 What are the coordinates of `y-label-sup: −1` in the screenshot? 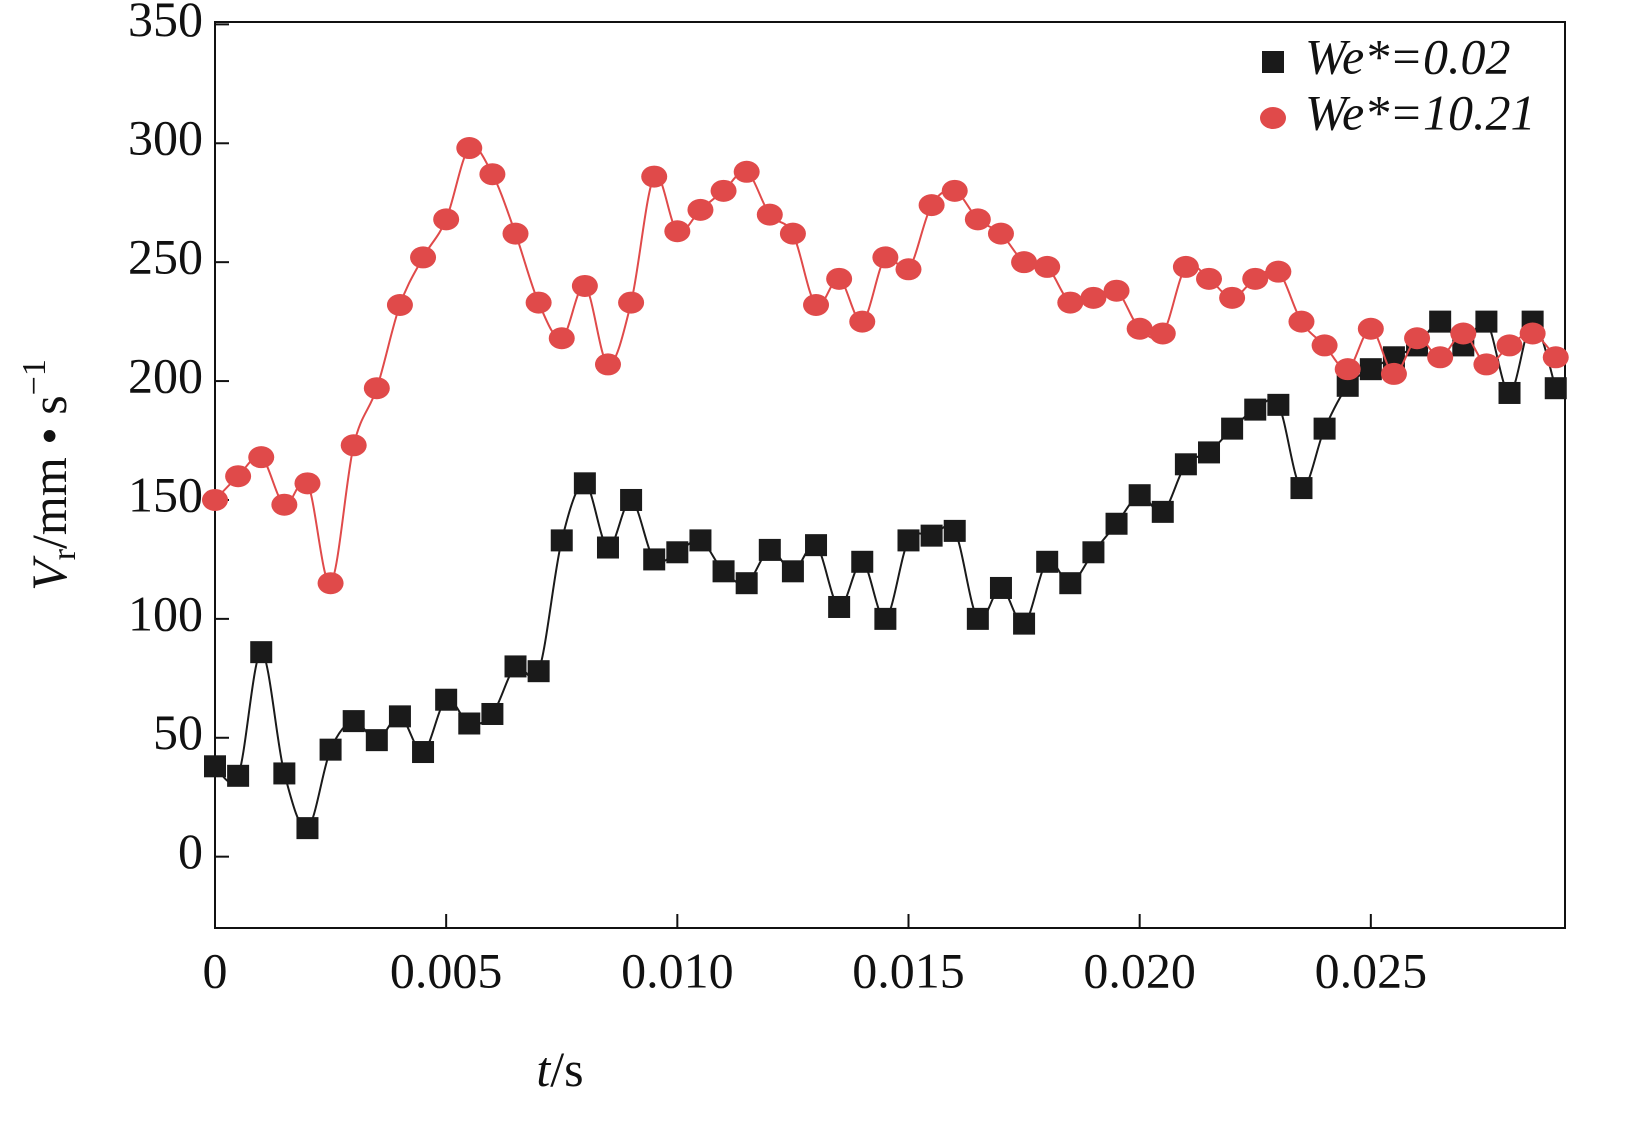 It's located at (34, 377).